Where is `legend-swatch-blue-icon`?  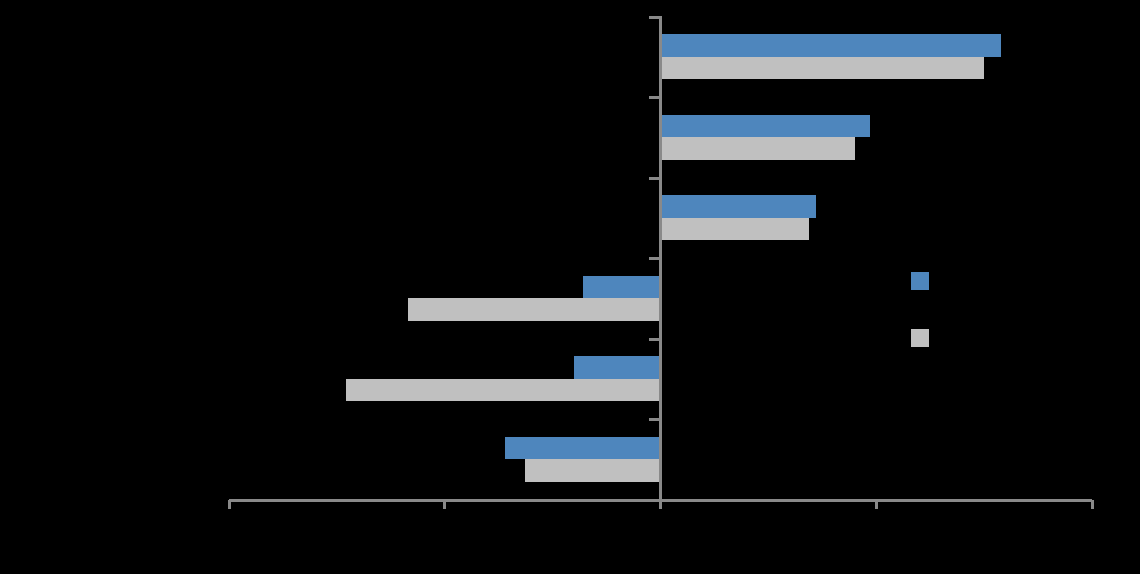
legend-swatch-blue-icon is located at coordinates (920, 281).